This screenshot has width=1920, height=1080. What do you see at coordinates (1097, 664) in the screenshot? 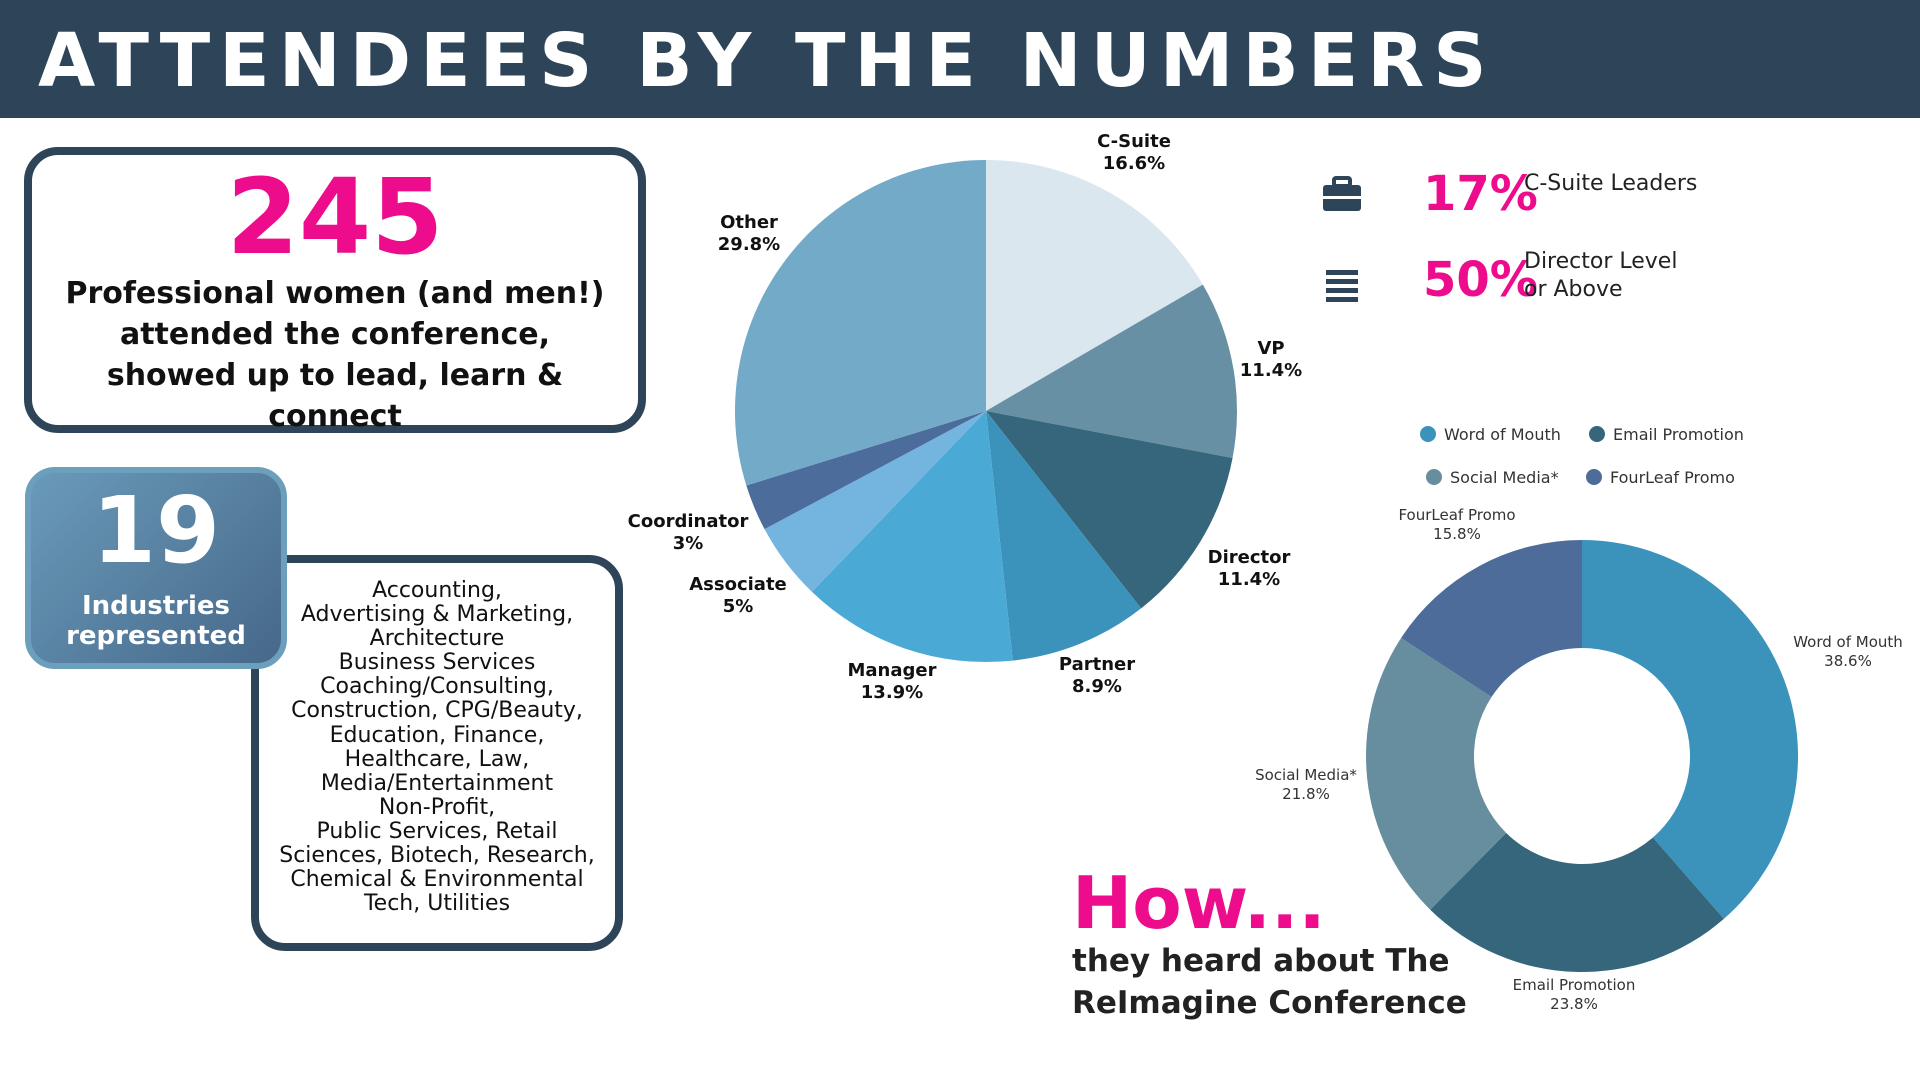
I see `pie-category-label: Partner` at bounding box center [1097, 664].